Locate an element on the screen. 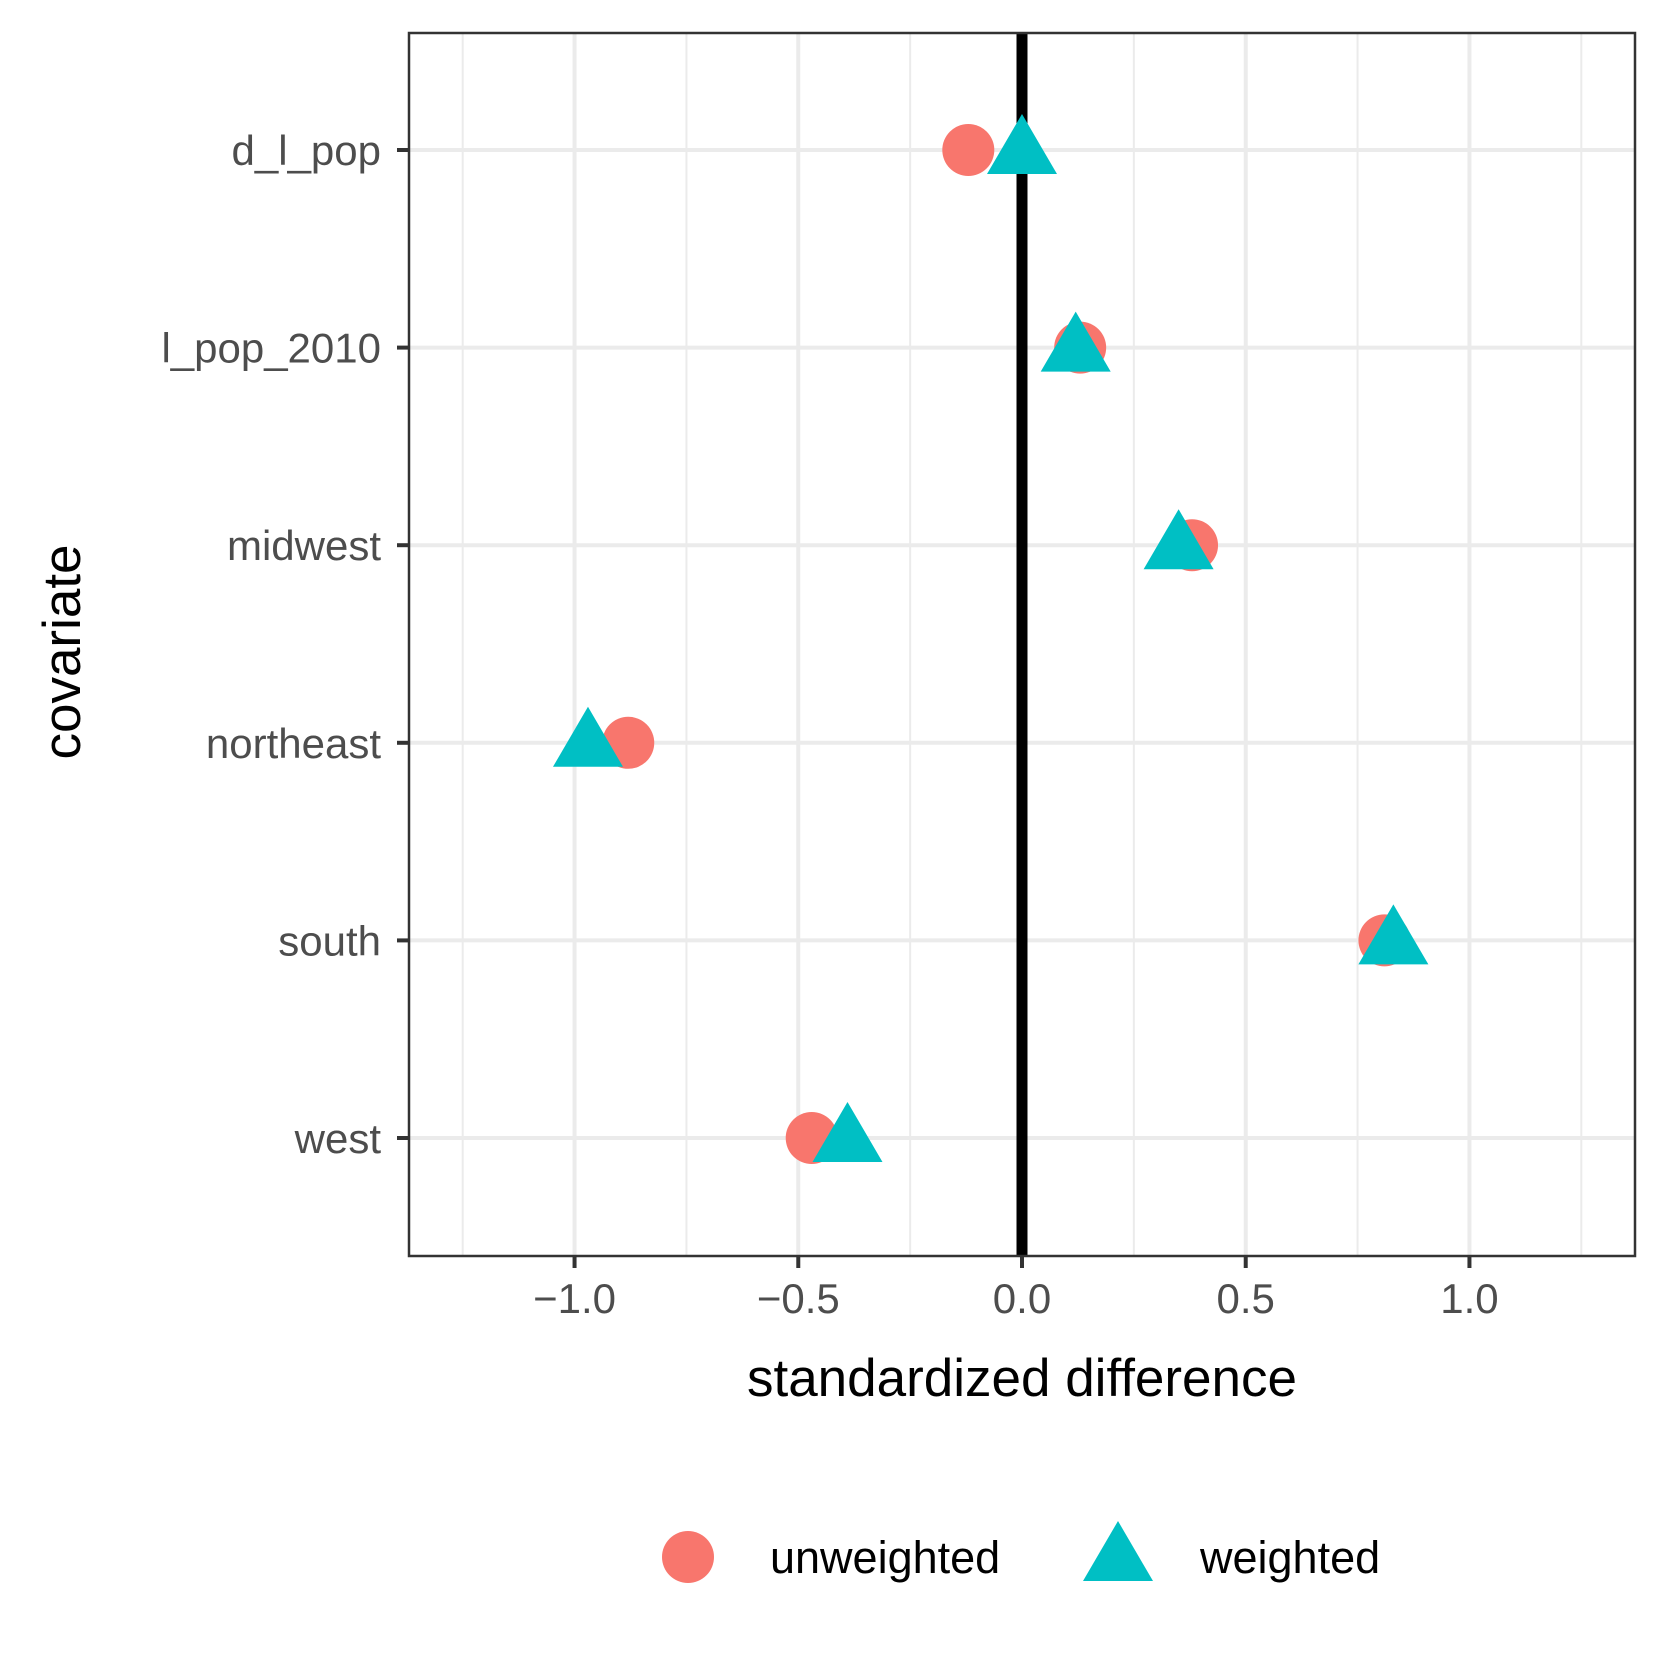 This screenshot has width=1661, height=1661. legend-label-unweighted: unweighted is located at coordinates (885, 1557).